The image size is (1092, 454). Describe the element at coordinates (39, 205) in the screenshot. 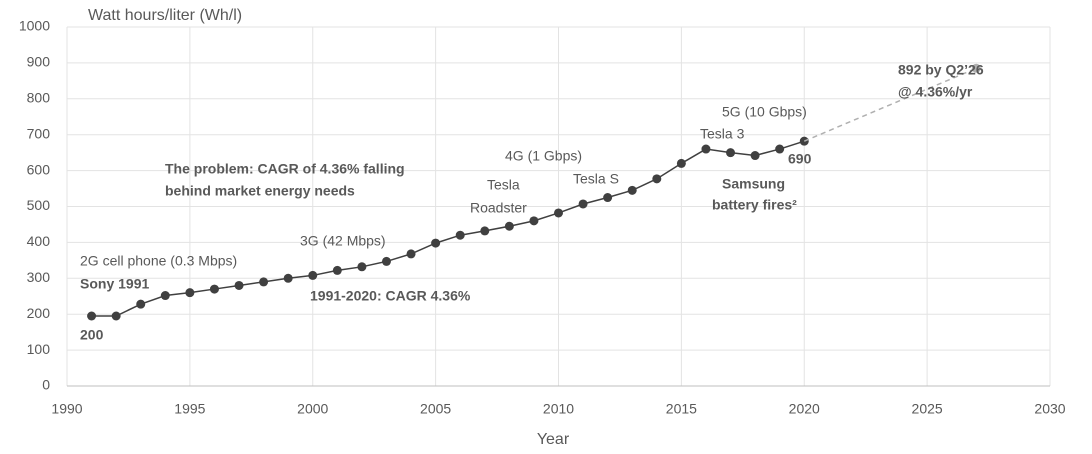

I see `y-tick-label: 500` at that location.